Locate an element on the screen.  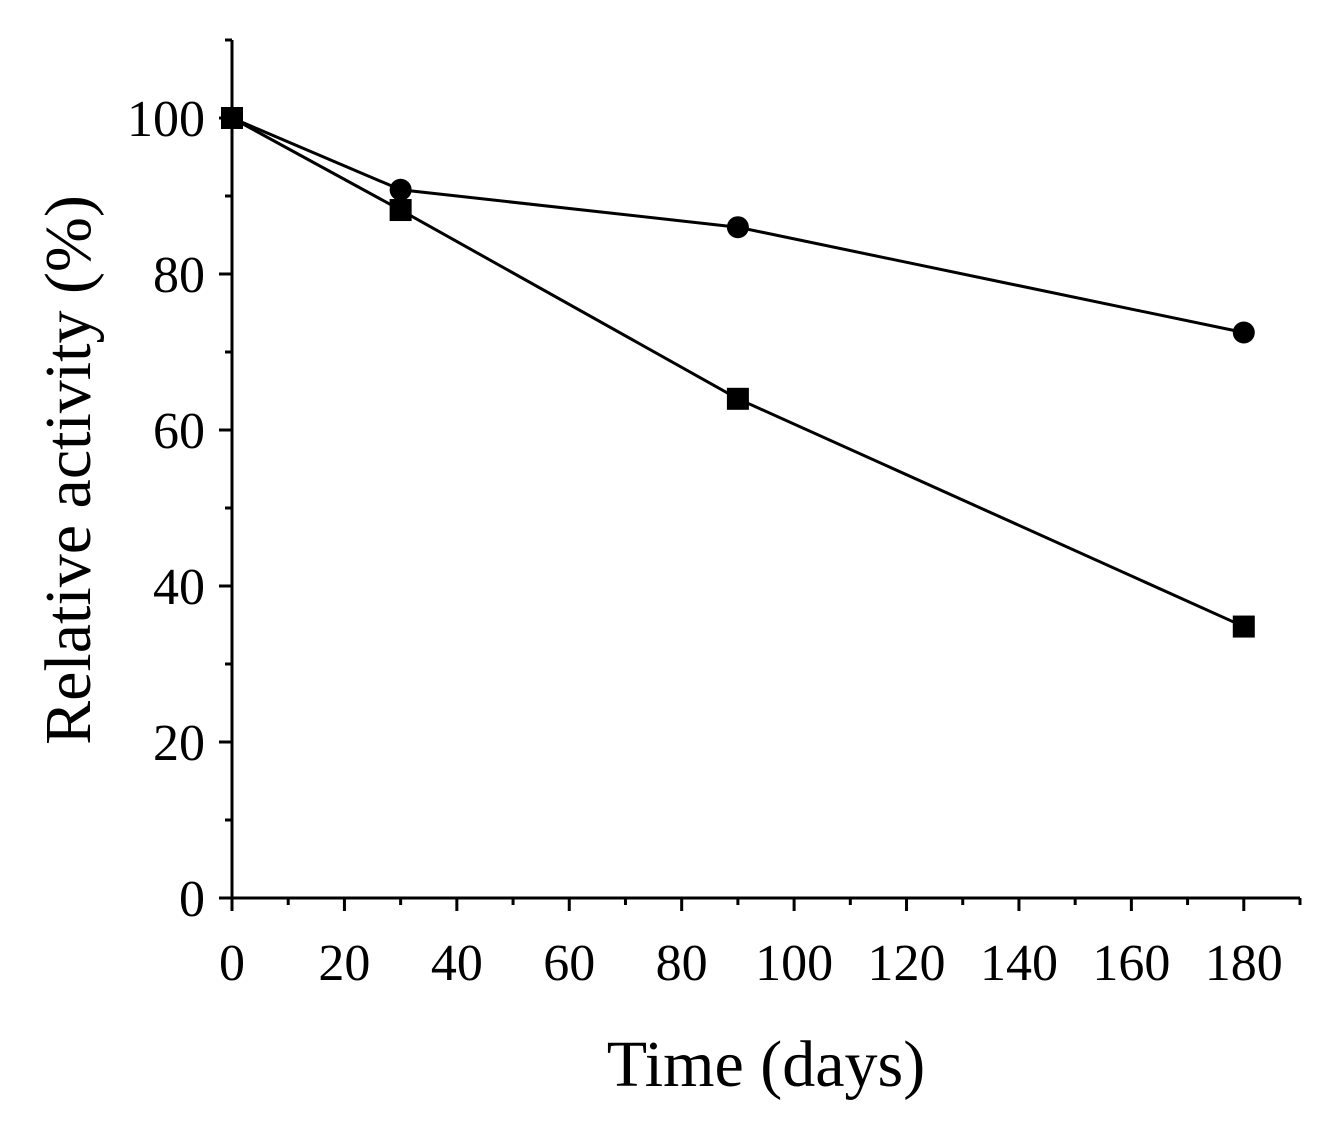
y-tick-label: 0 is located at coordinates (192, 899).